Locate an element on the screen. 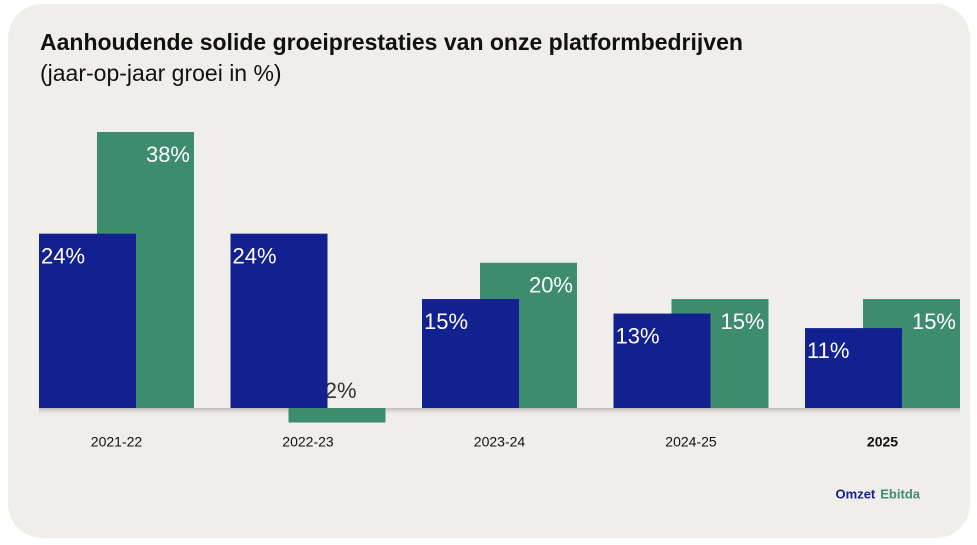  x-tick-label: 2025 is located at coordinates (882, 442).